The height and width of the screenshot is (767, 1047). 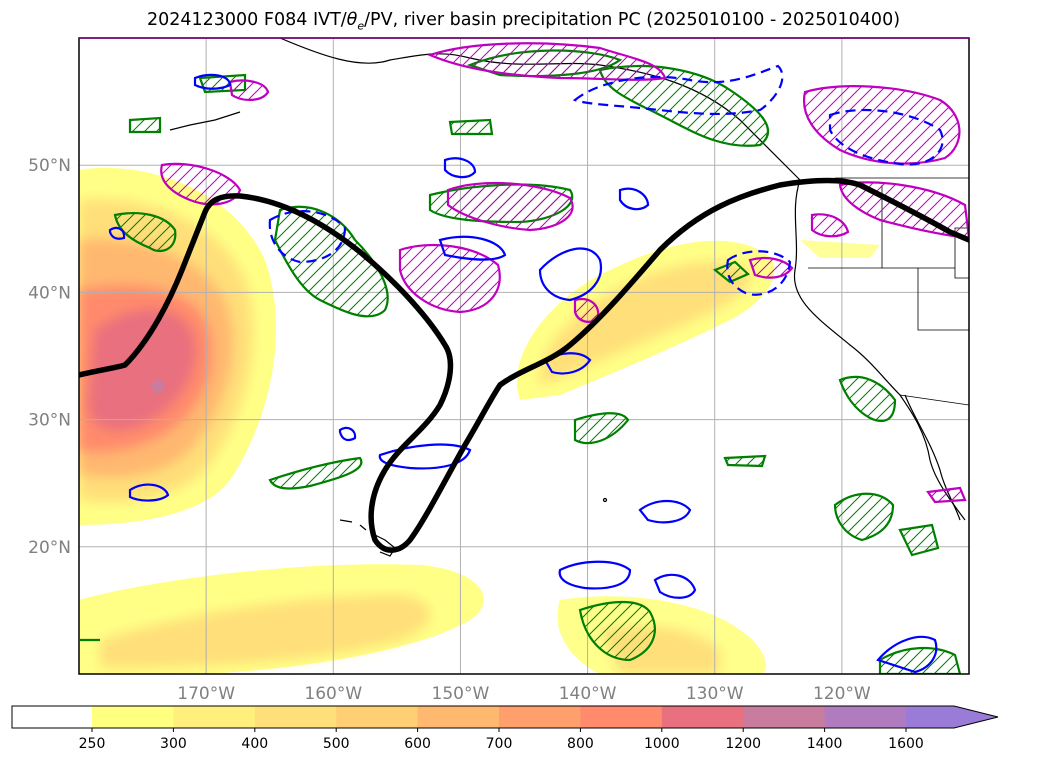 I want to click on ivt-colorbar: 250 300 400 500 600 700 800 1000 1200 1400 1600, so click(x=505, y=728).